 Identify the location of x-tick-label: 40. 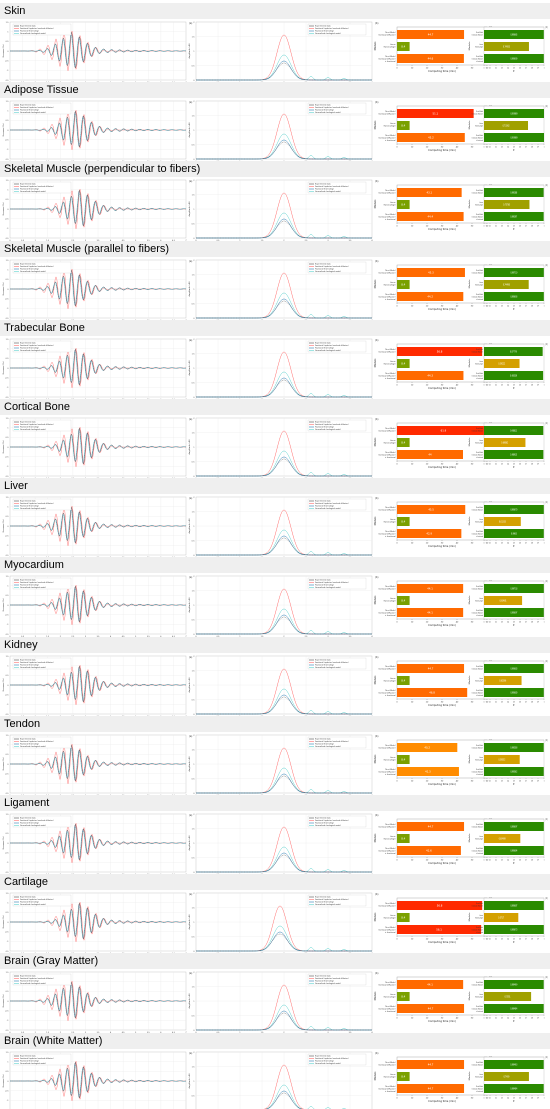
(457, 69).